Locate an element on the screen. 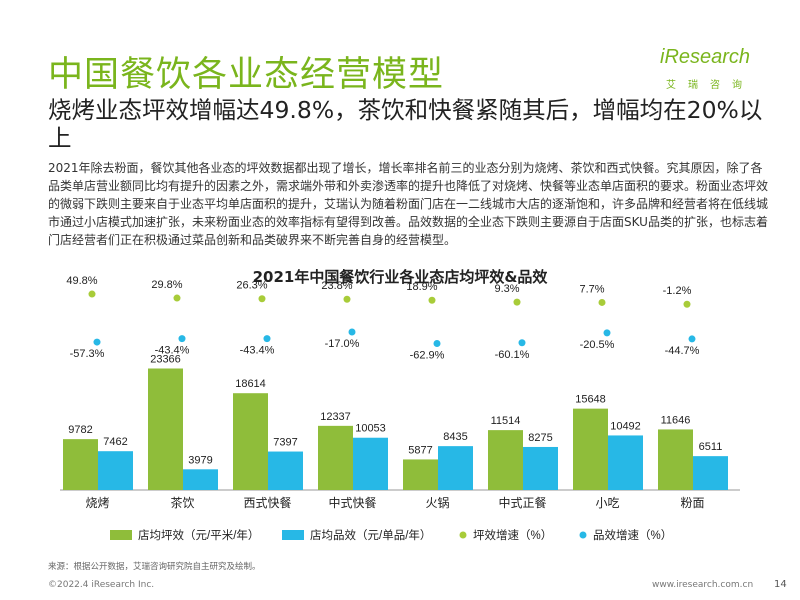  bar-value-label: 5877 is located at coordinates (420, 450).